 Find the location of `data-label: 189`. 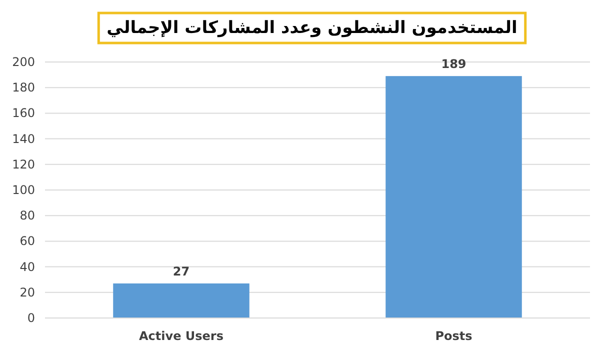

data-label: 189 is located at coordinates (453, 64).